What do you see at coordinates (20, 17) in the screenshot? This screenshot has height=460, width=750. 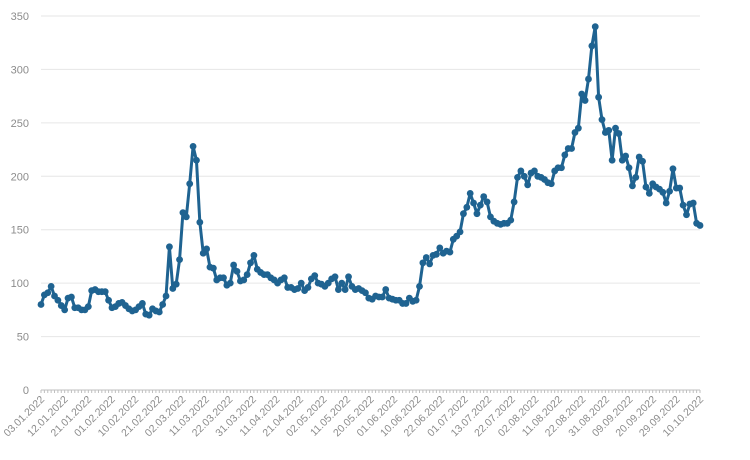 I see `y-tick-label: 350` at bounding box center [20, 17].